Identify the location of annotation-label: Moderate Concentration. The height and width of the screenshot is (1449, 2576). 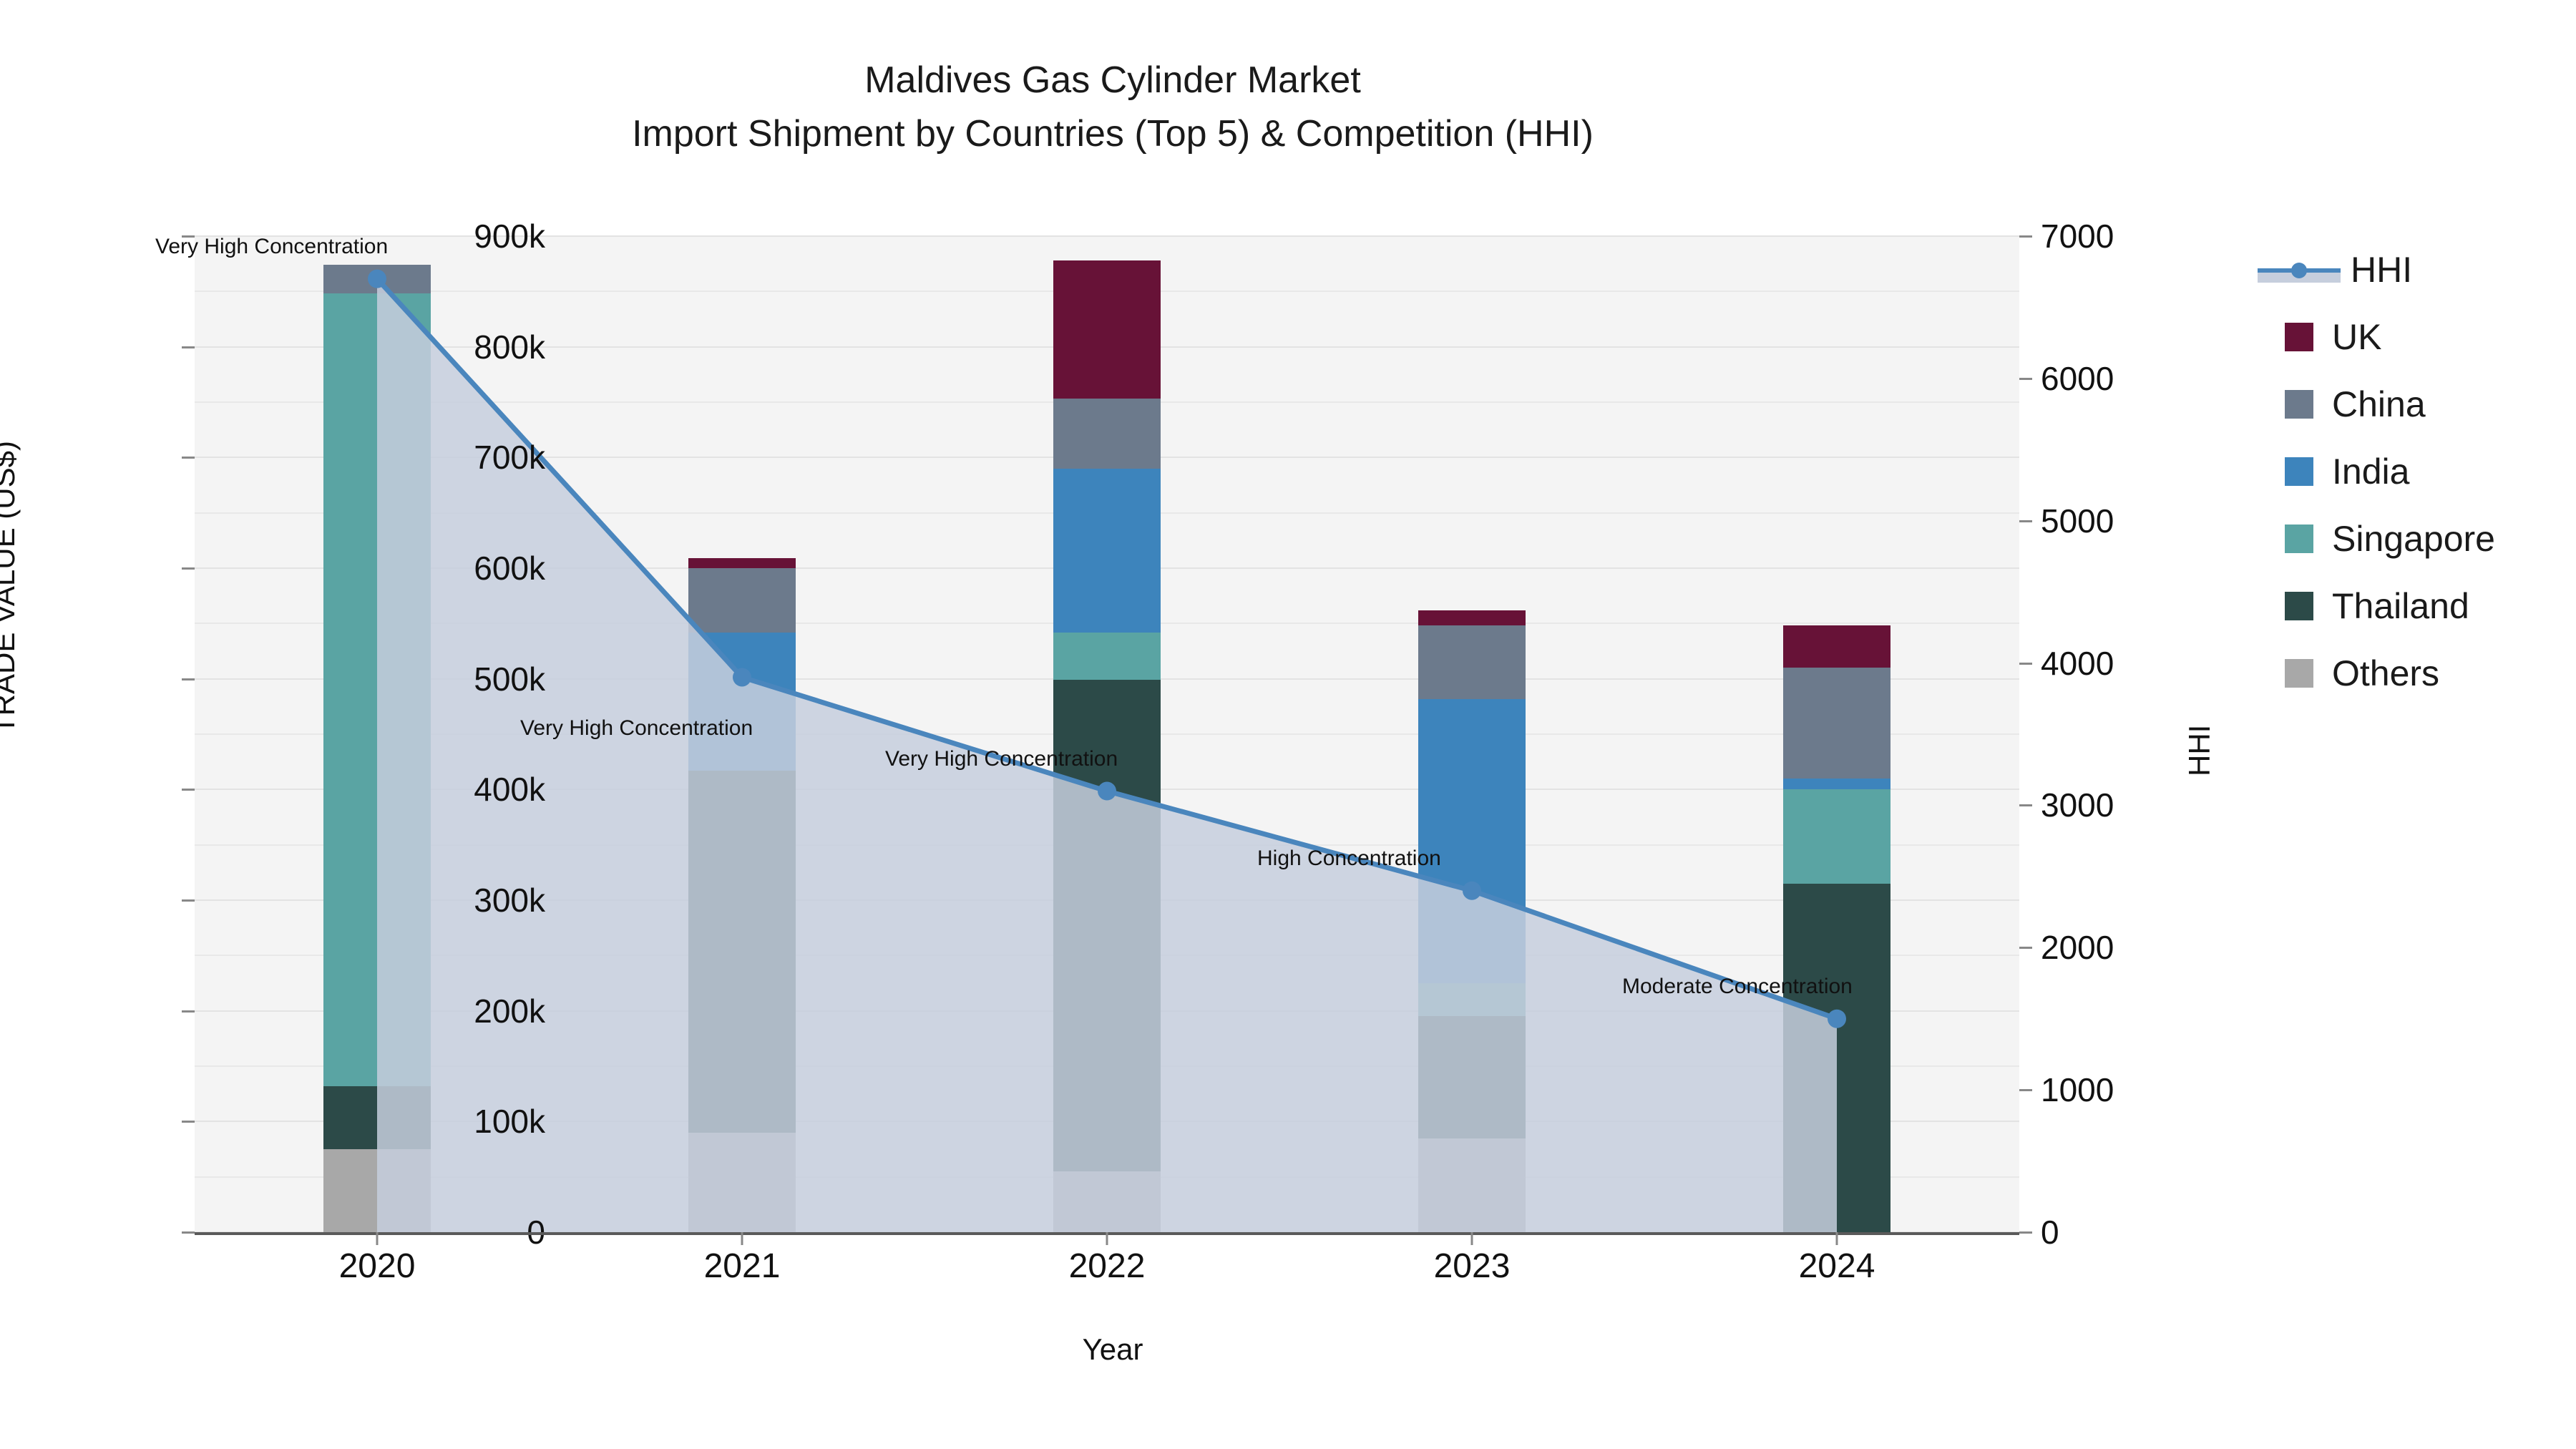
(1737, 986).